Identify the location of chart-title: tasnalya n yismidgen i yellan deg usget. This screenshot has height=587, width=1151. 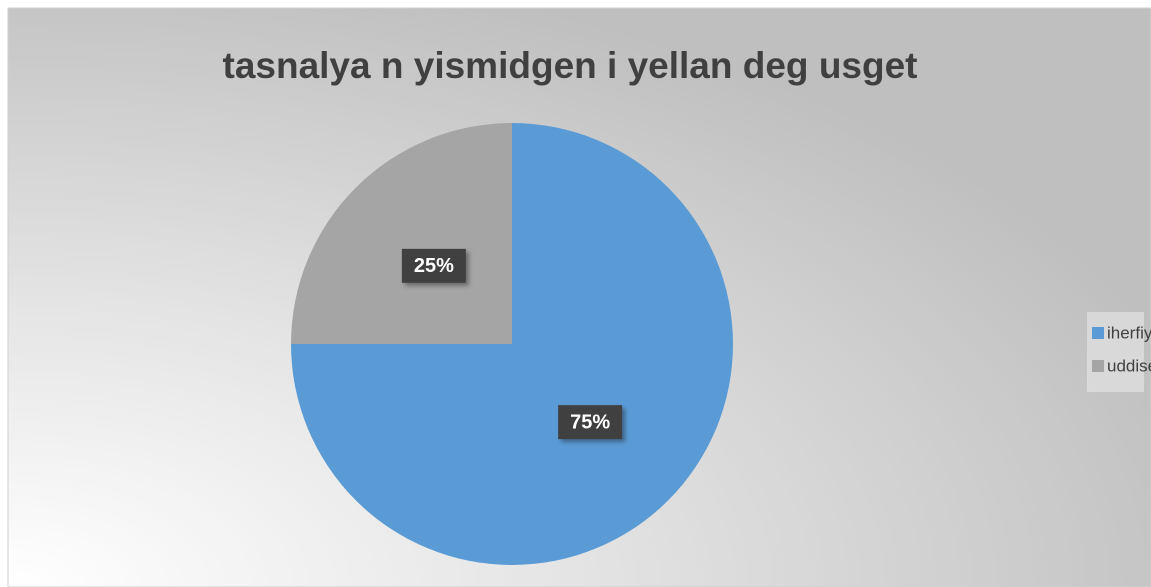
(570, 65).